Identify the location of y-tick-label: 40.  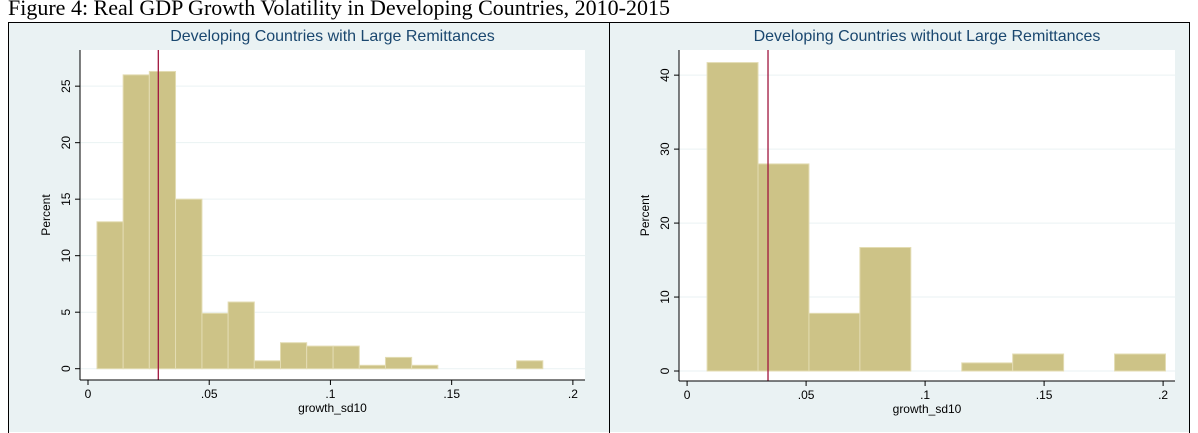
(665, 75).